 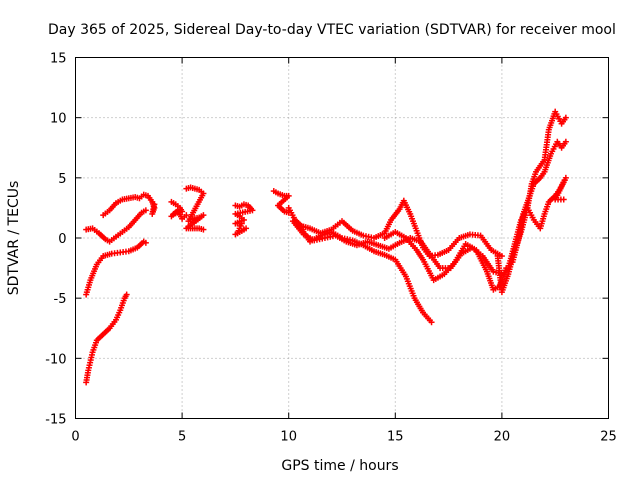 I want to click on y-tick-label: -5, so click(x=60, y=299).